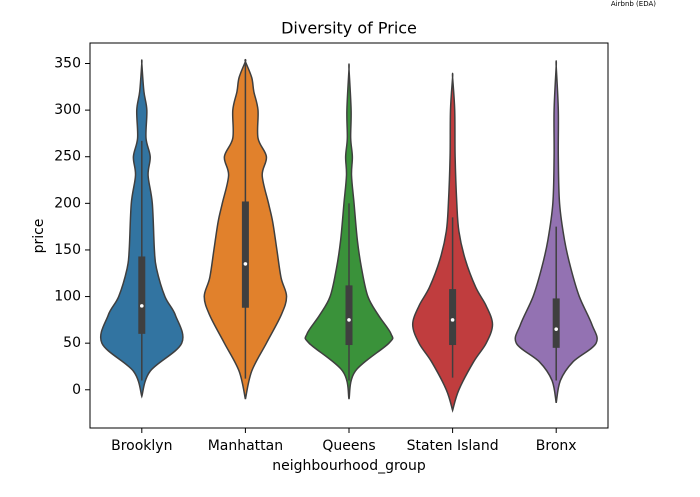 The height and width of the screenshot is (497, 700). Describe the element at coordinates (349, 466) in the screenshot. I see `x-axis-label: neighbourhood_group` at that location.